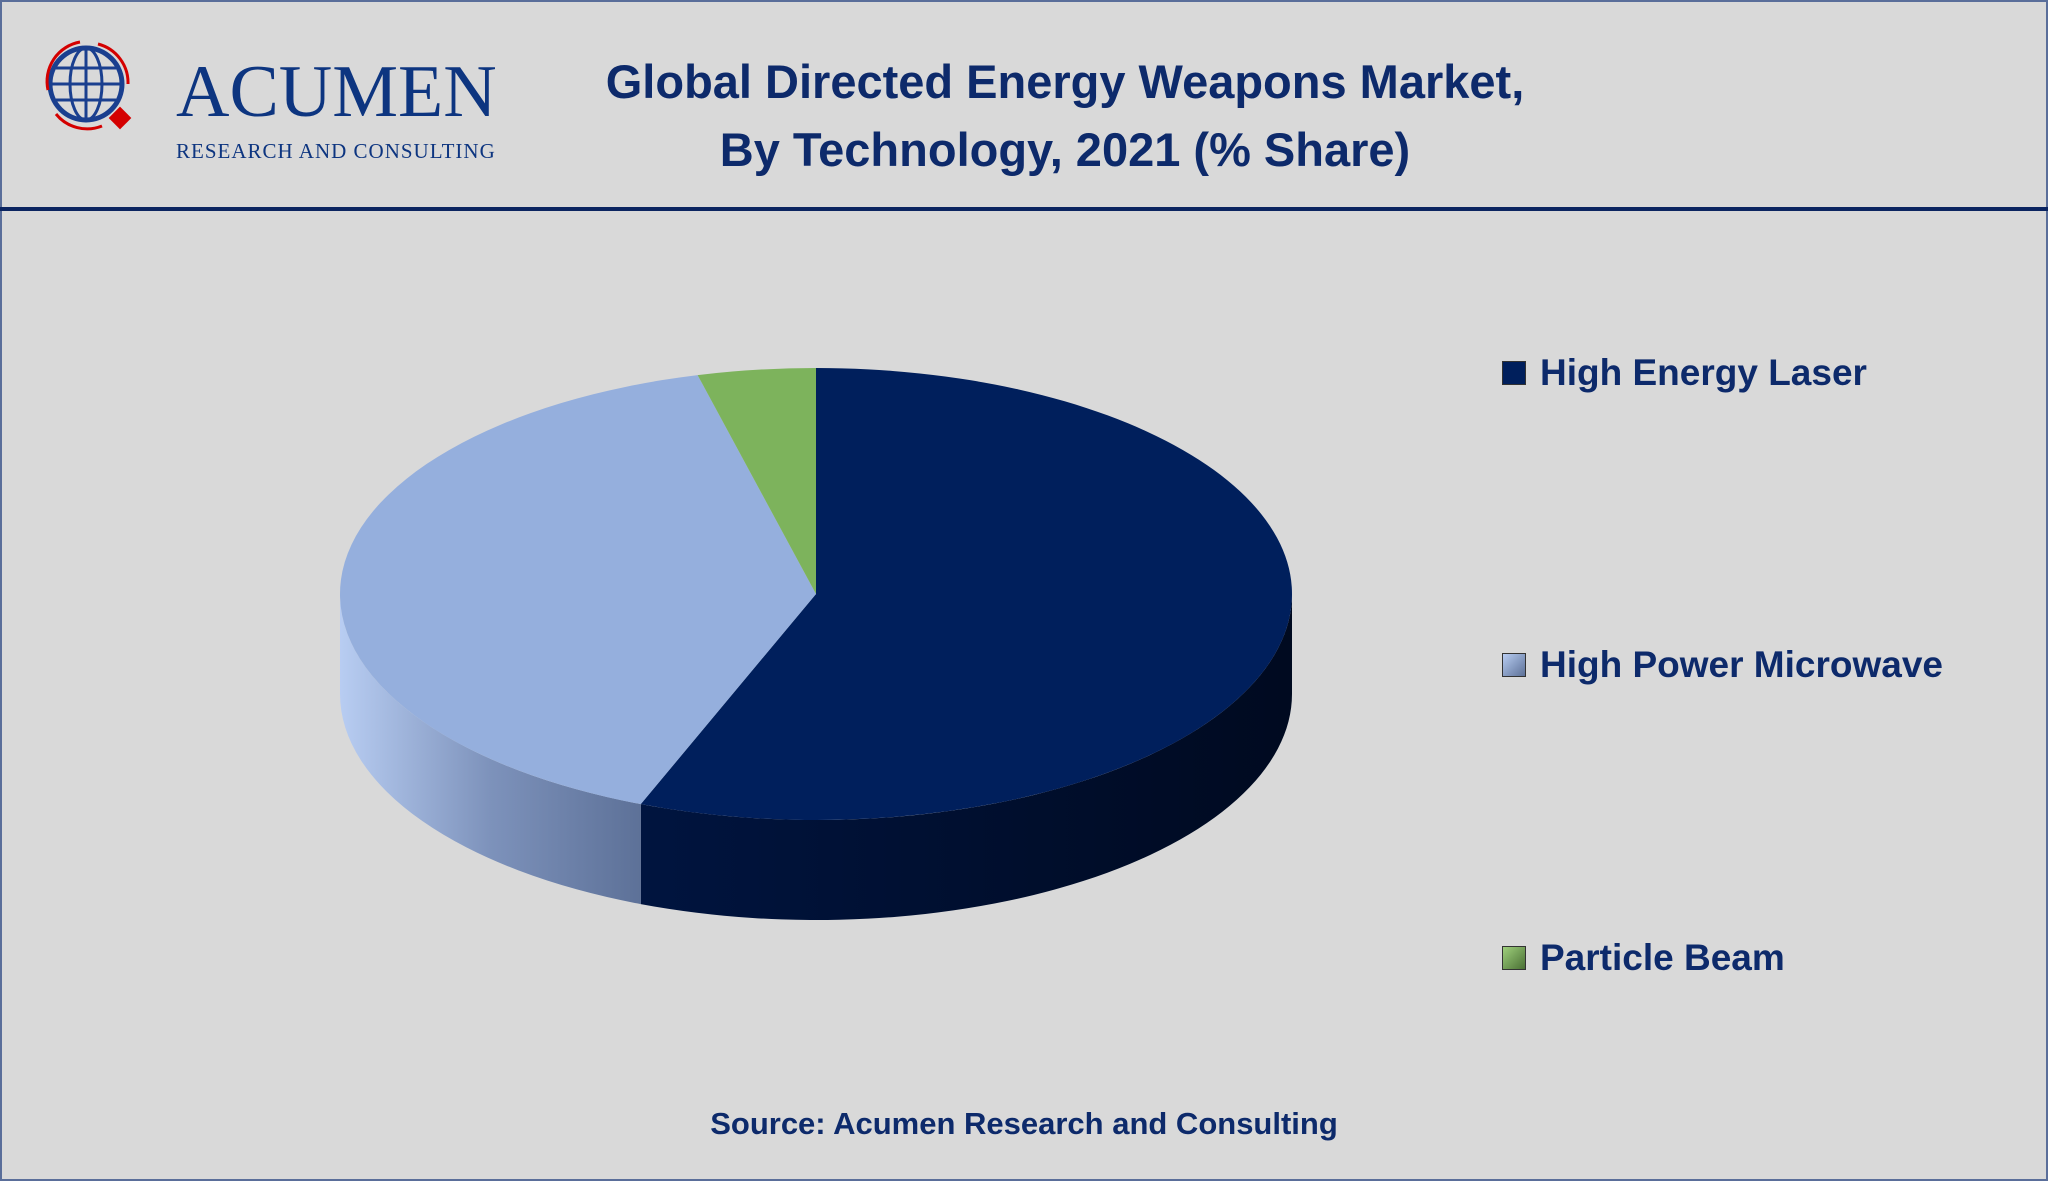 The width and height of the screenshot is (2048, 1181). I want to click on pie-side-high-energy-laser, so click(966, 757).